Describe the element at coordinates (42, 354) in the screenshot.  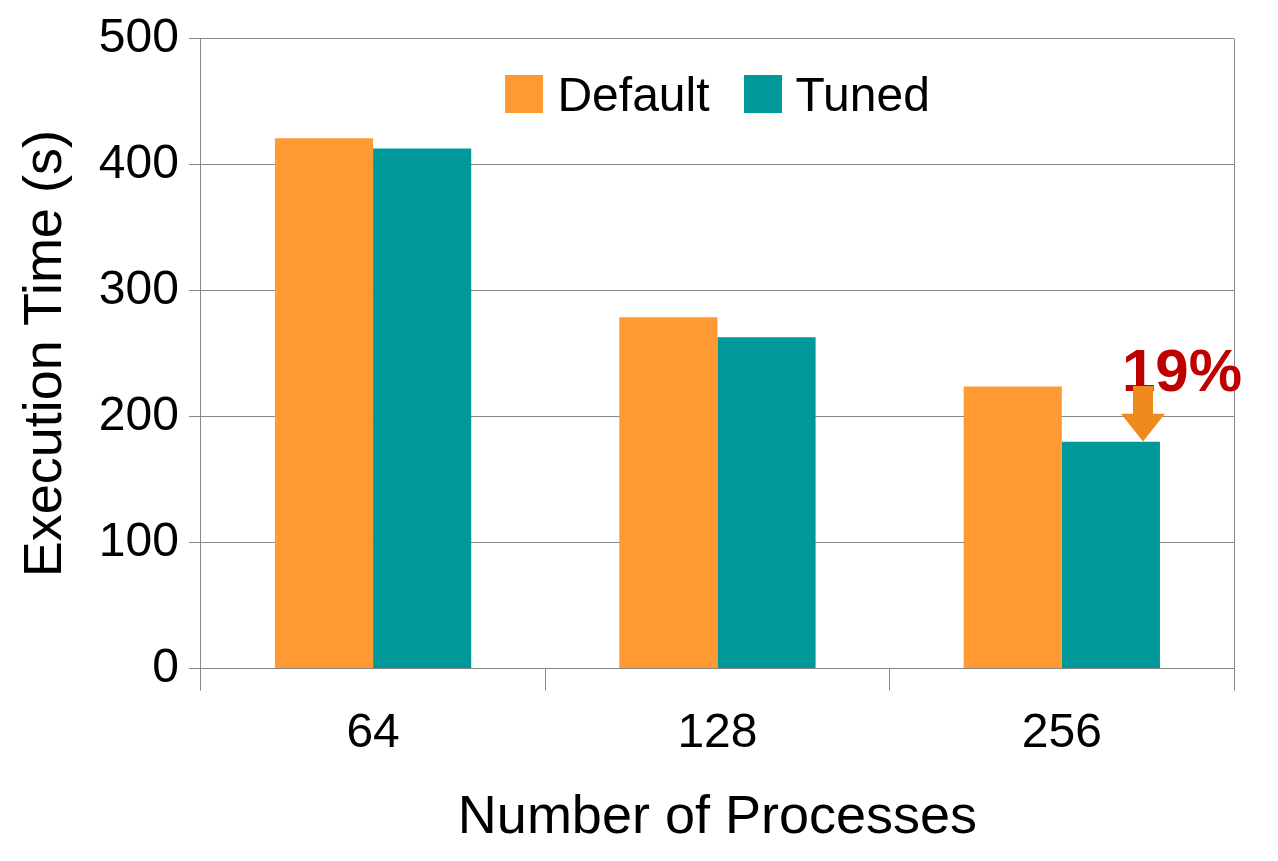
I see `y-axis-title: Execution Time (s)` at that location.